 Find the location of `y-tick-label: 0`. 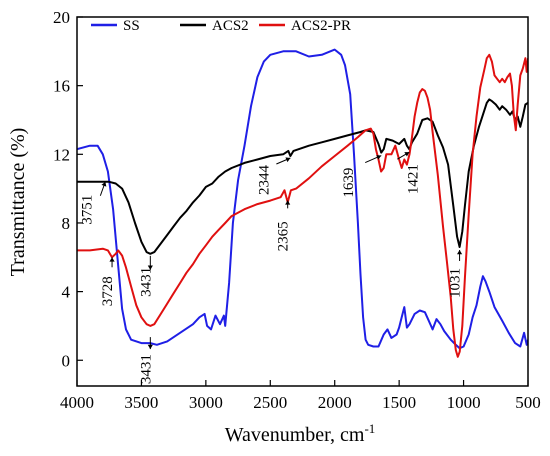

y-tick-label: 0 is located at coordinates (66, 360).